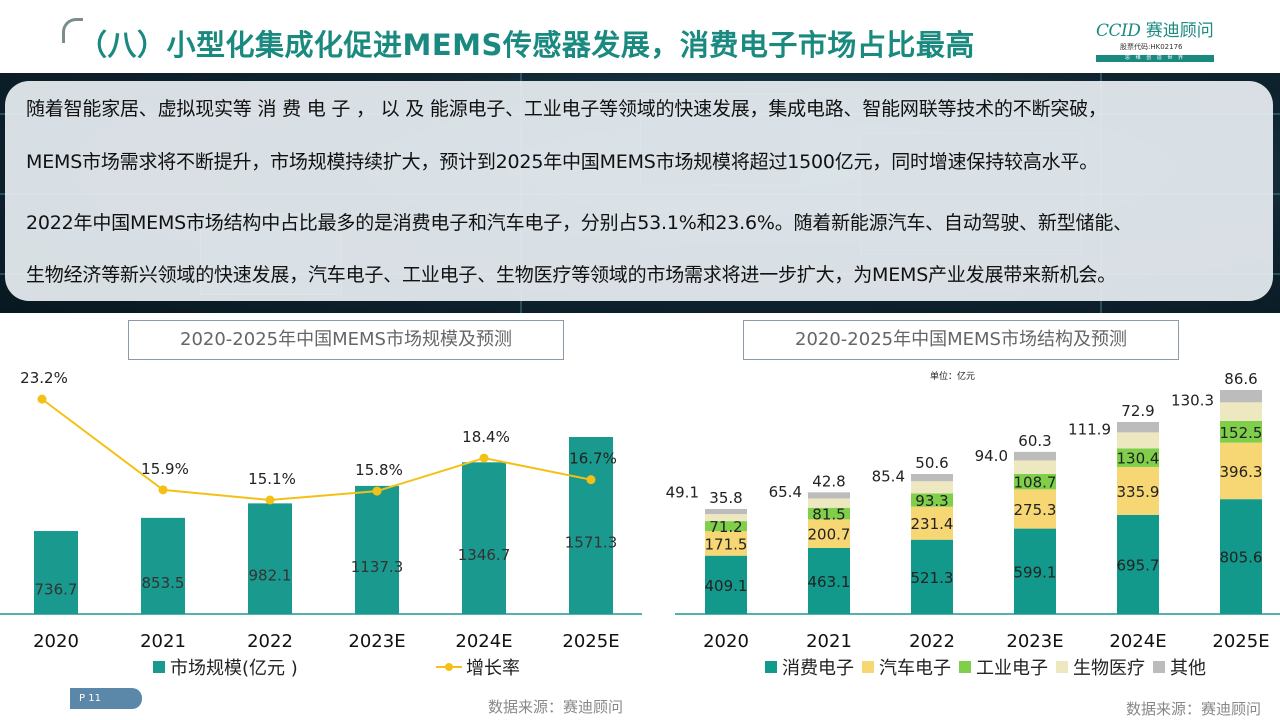 The image size is (1280, 720). What do you see at coordinates (270, 641) in the screenshot?
I see `x-tick-label: 2022` at bounding box center [270, 641].